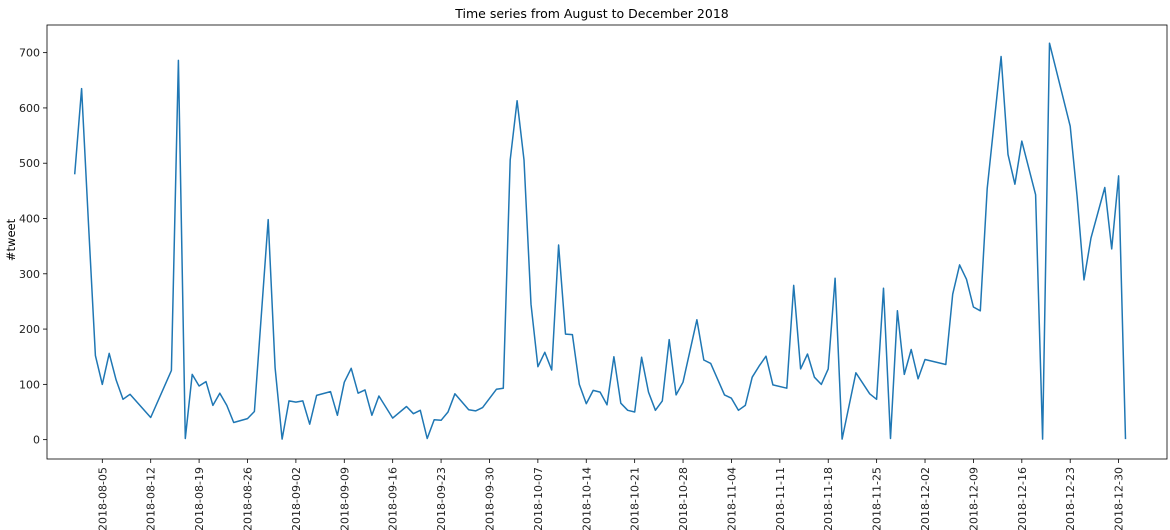 The height and width of the screenshot is (530, 1170). I want to click on x-tick-label: 2018-12-09, so click(973, 498).